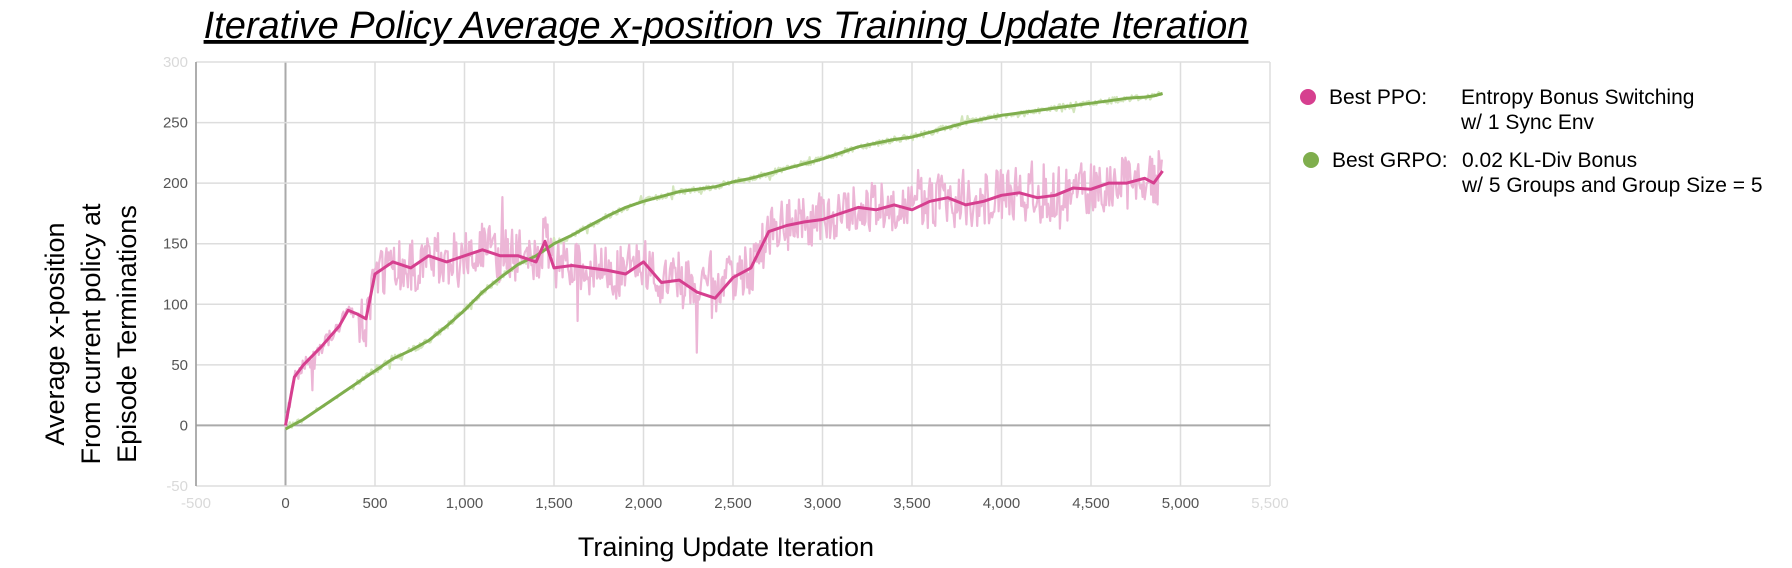 Image resolution: width=1792 pixels, height=568 pixels. What do you see at coordinates (175, 62) in the screenshot?
I see `y-tick-label: 300` at bounding box center [175, 62].